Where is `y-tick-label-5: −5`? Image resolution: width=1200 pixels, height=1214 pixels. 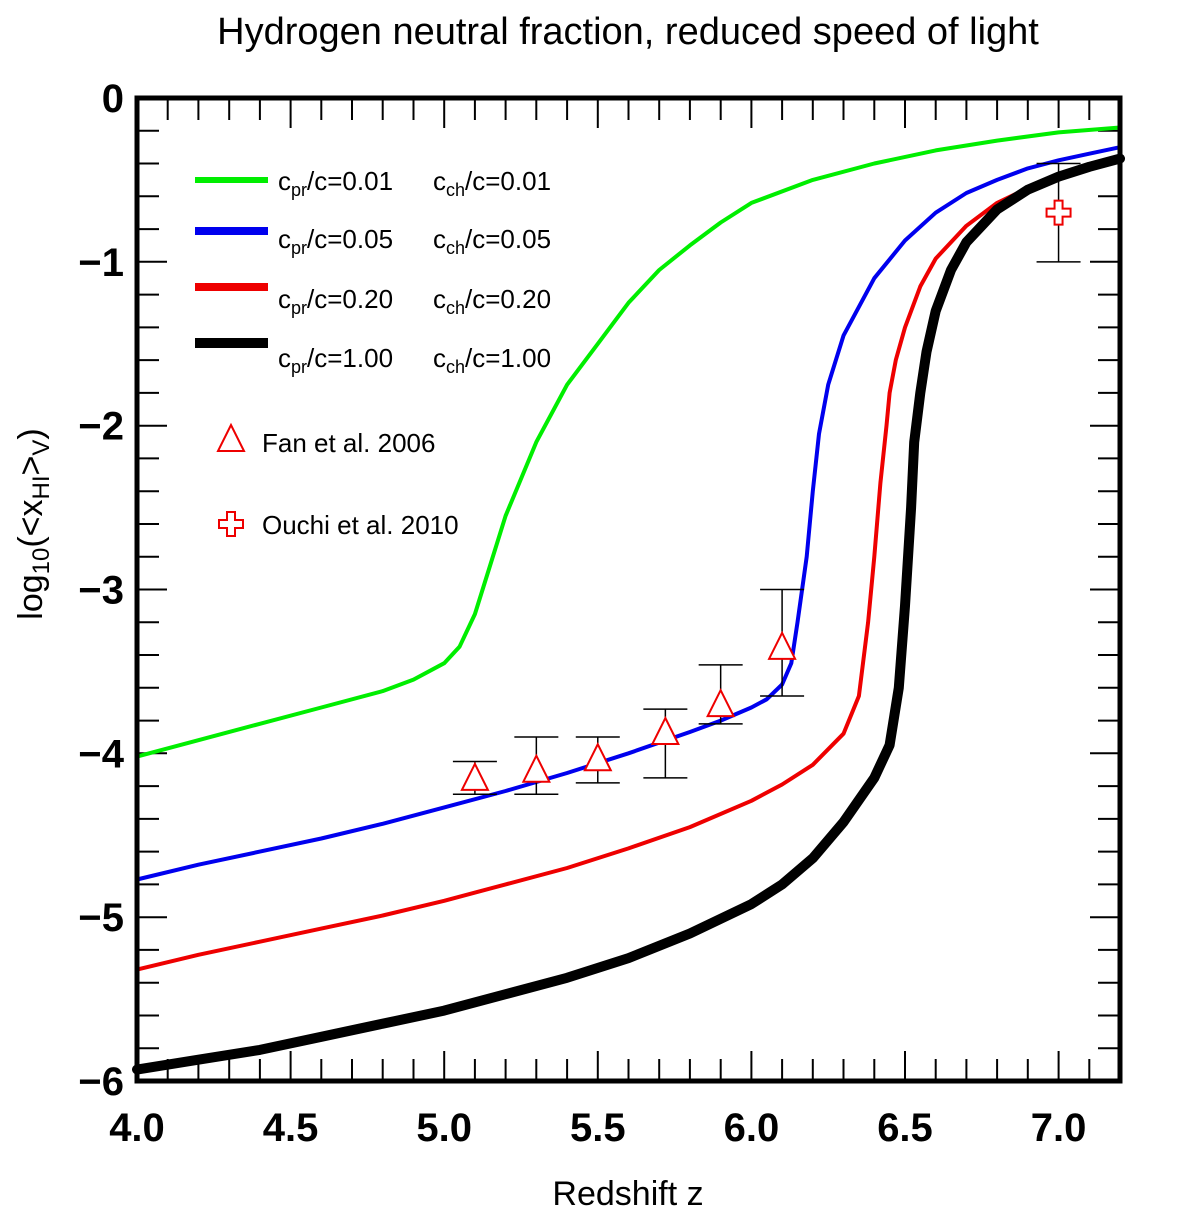
y-tick-label-5: −5 is located at coordinates (101, 918).